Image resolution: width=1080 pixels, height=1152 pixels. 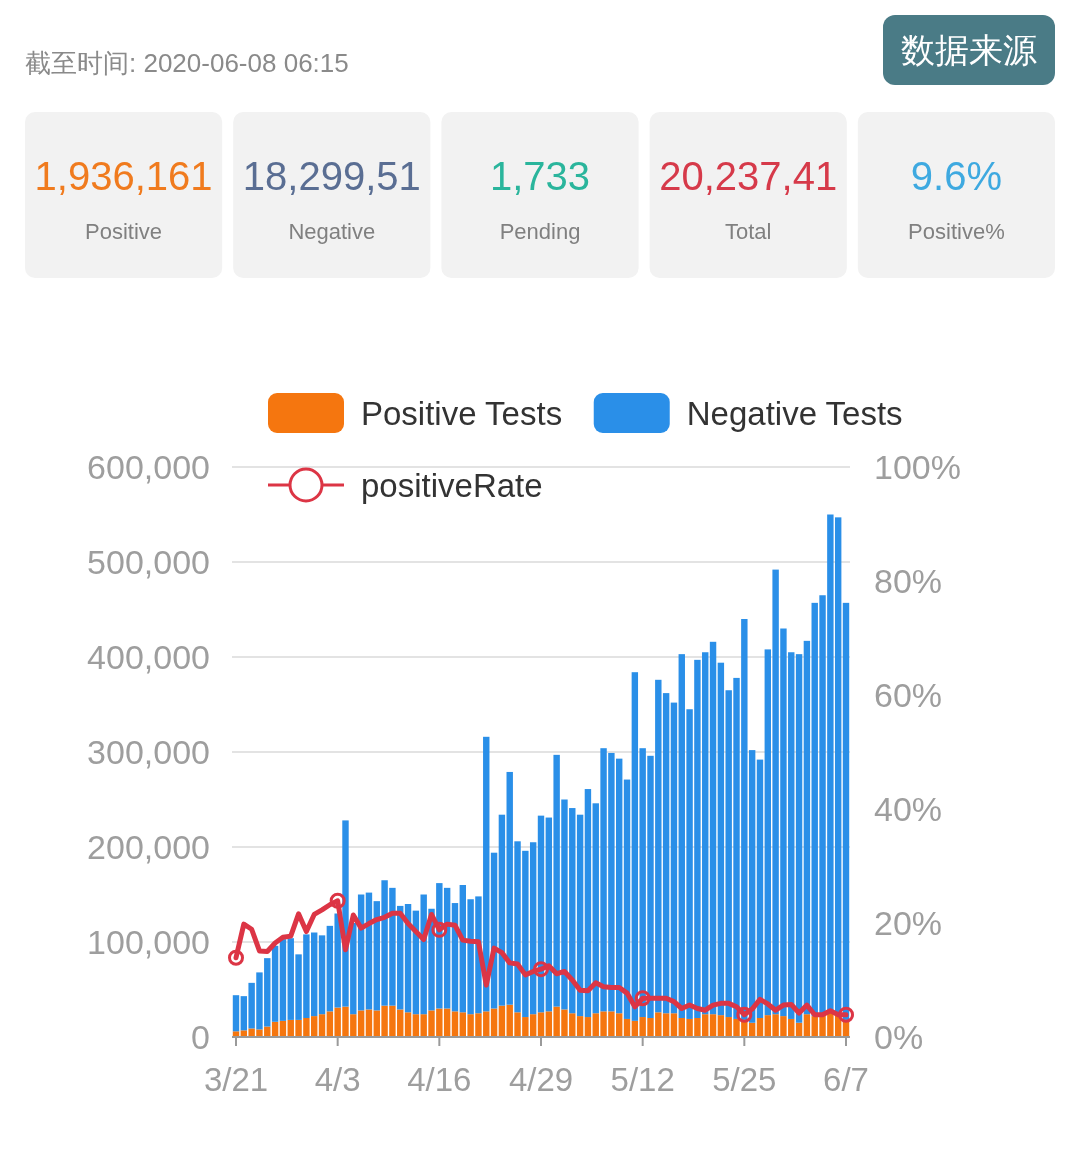 I want to click on y-tick-label: 200,000, so click(x=148, y=847).